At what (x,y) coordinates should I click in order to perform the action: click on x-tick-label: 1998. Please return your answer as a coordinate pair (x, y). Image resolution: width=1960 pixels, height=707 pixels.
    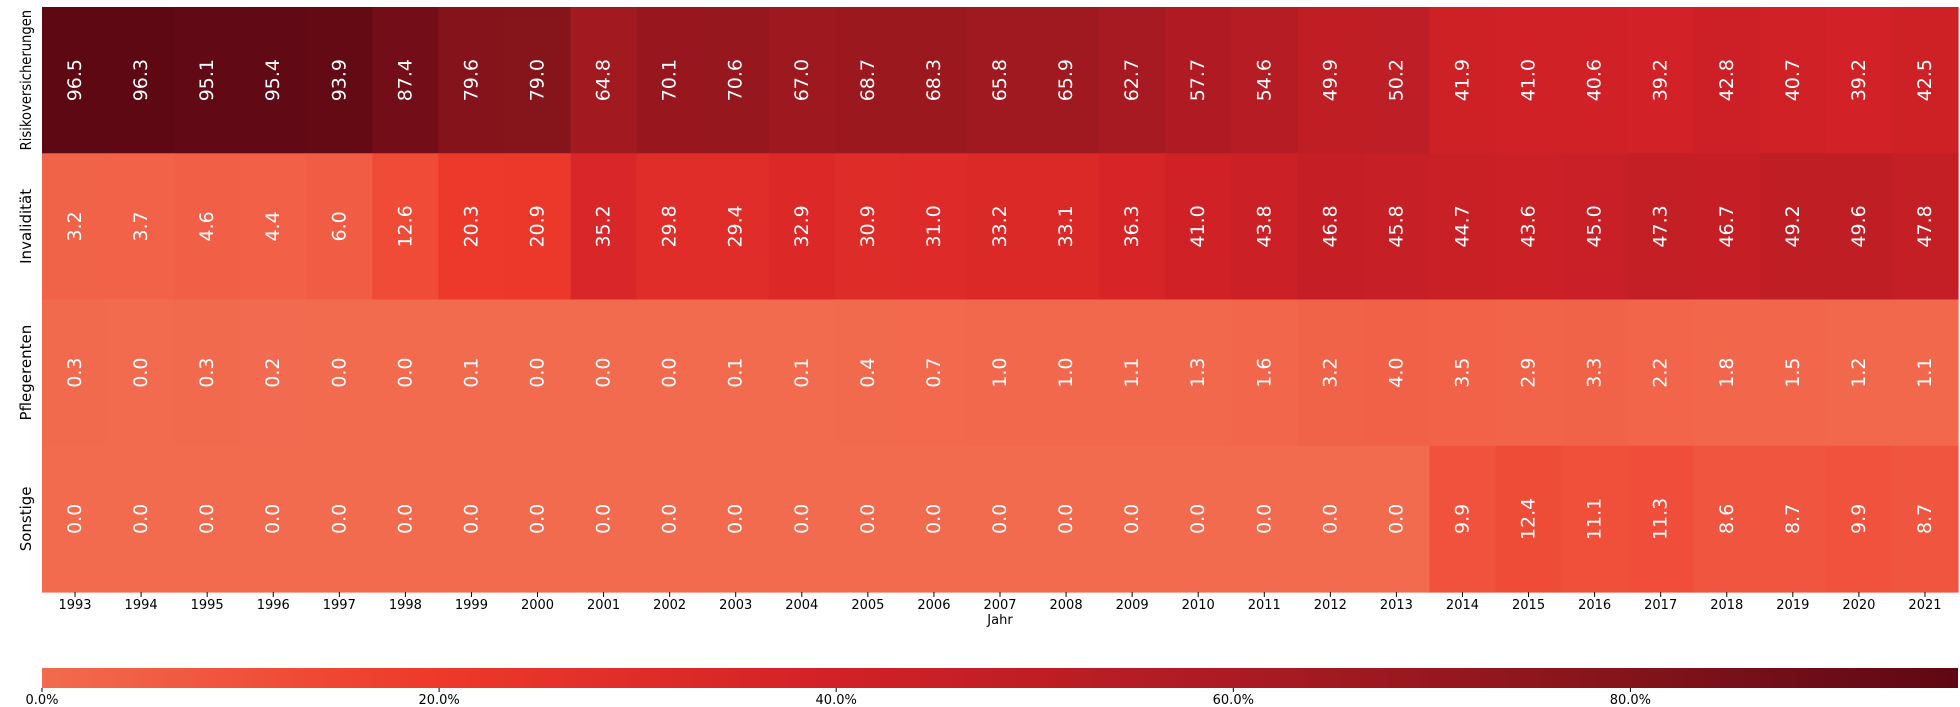
    Looking at the image, I should click on (405, 605).